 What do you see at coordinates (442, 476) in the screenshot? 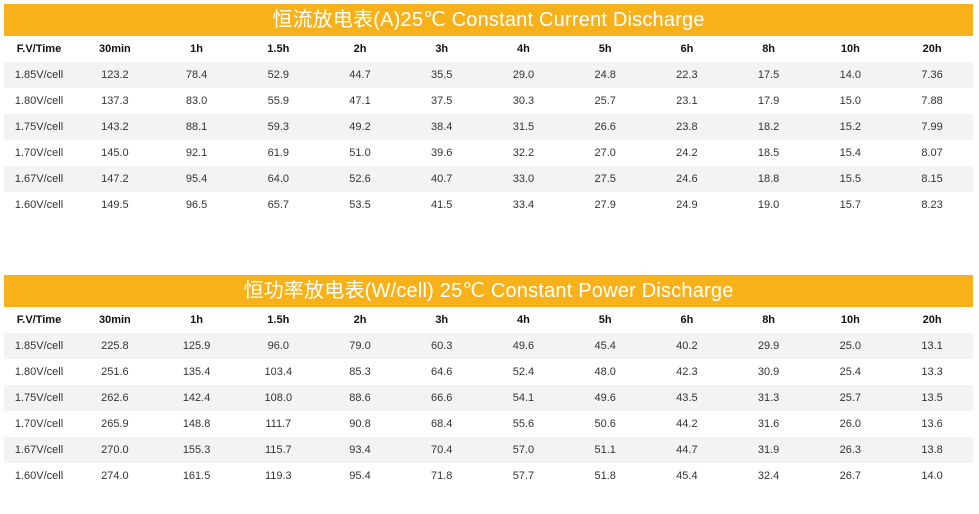
I see `value-cell: 71.8` at bounding box center [442, 476].